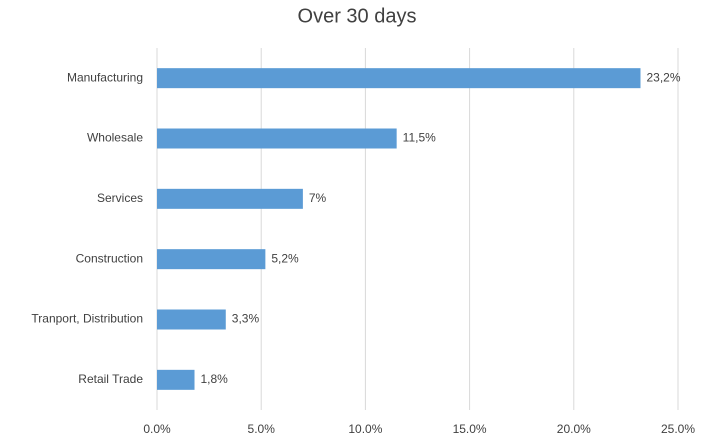 This screenshot has width=709, height=444. I want to click on value-label: 1,8%, so click(215, 379).